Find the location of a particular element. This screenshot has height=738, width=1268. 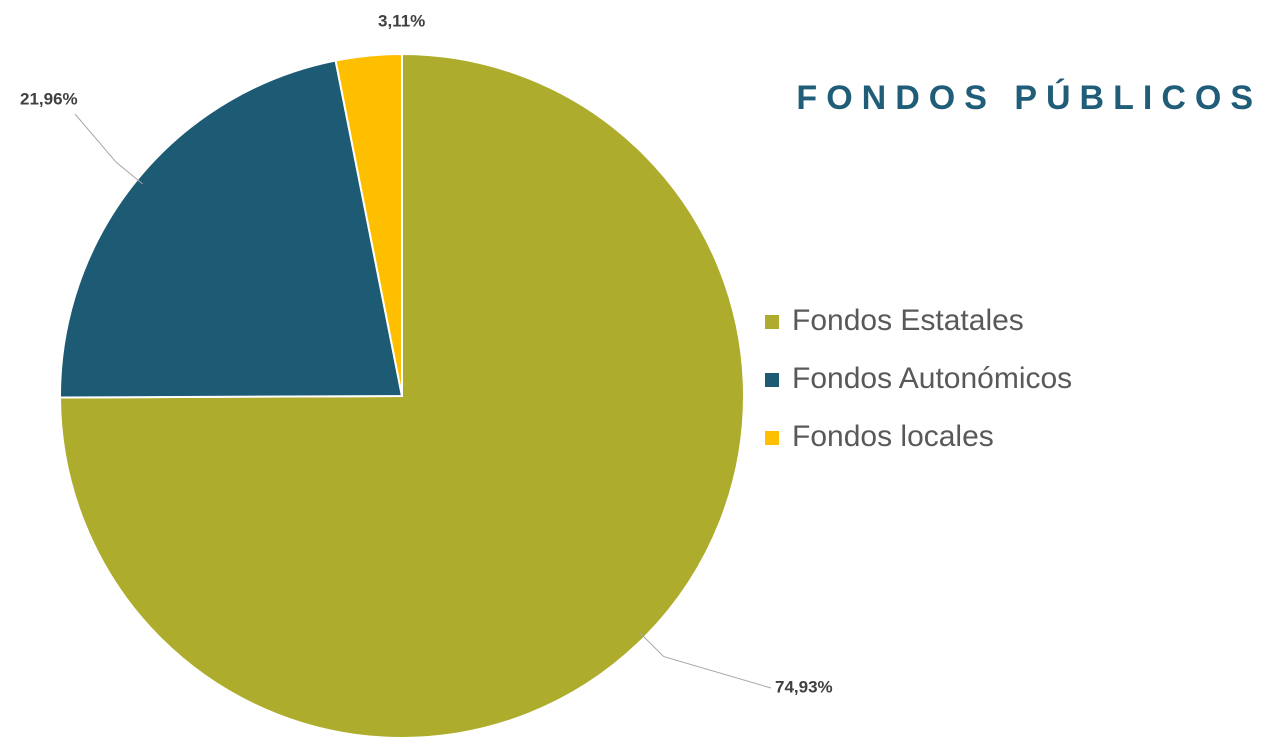

data-label: 74,93% is located at coordinates (804, 686).